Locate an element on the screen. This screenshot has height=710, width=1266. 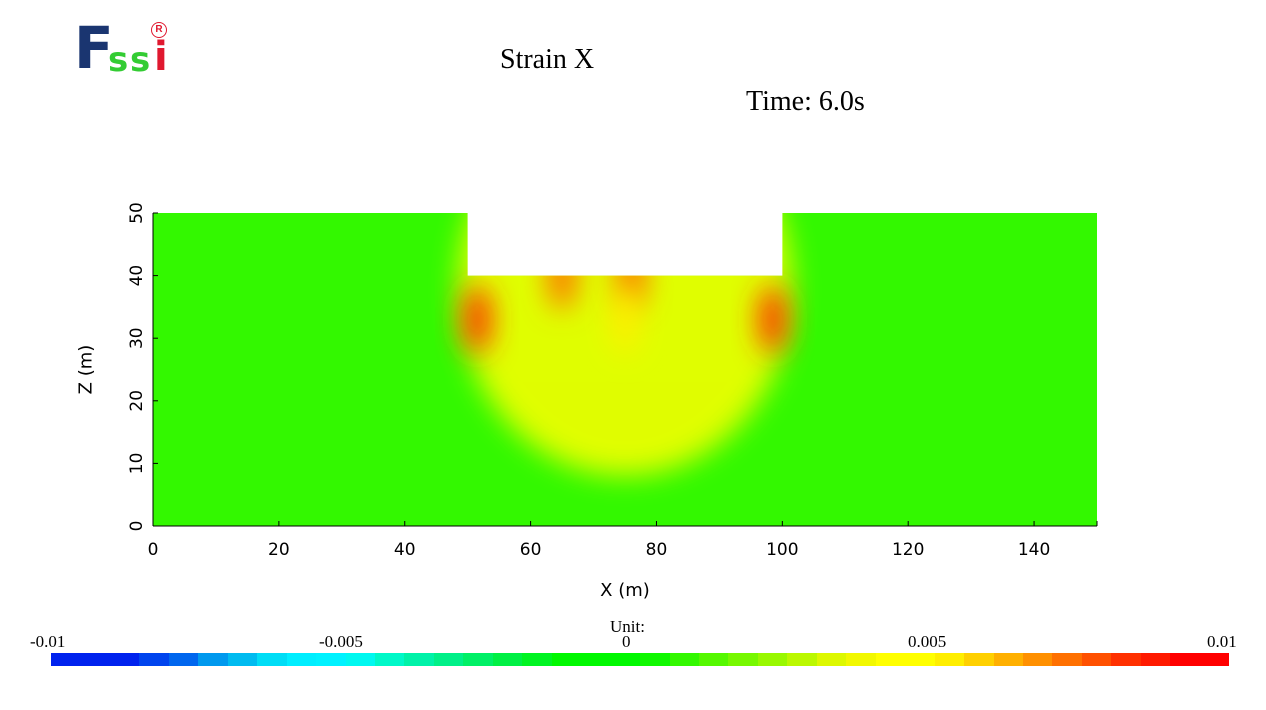
colorbar-tick-label: 0 is located at coordinates (626, 641).